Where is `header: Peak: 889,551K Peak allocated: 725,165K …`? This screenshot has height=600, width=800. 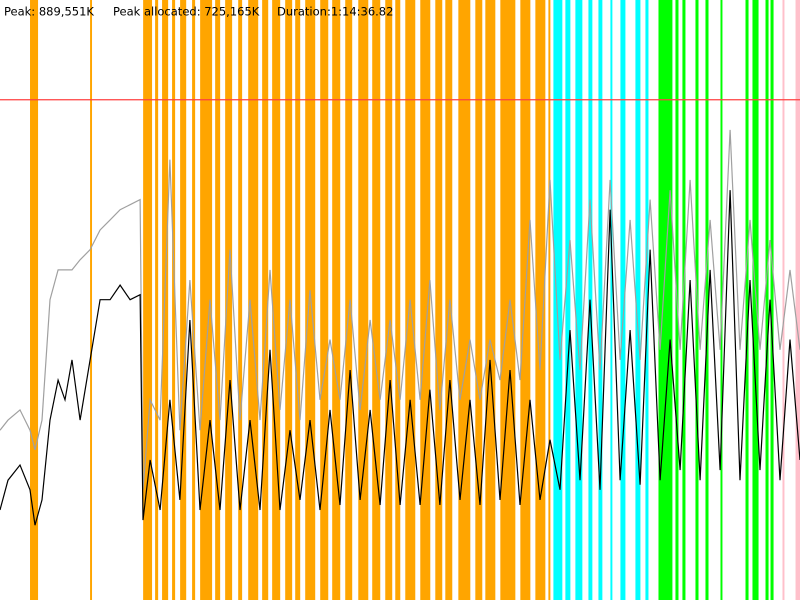
header: Peak: 889,551K Peak allocated: 725,165K … is located at coordinates (198, 12).